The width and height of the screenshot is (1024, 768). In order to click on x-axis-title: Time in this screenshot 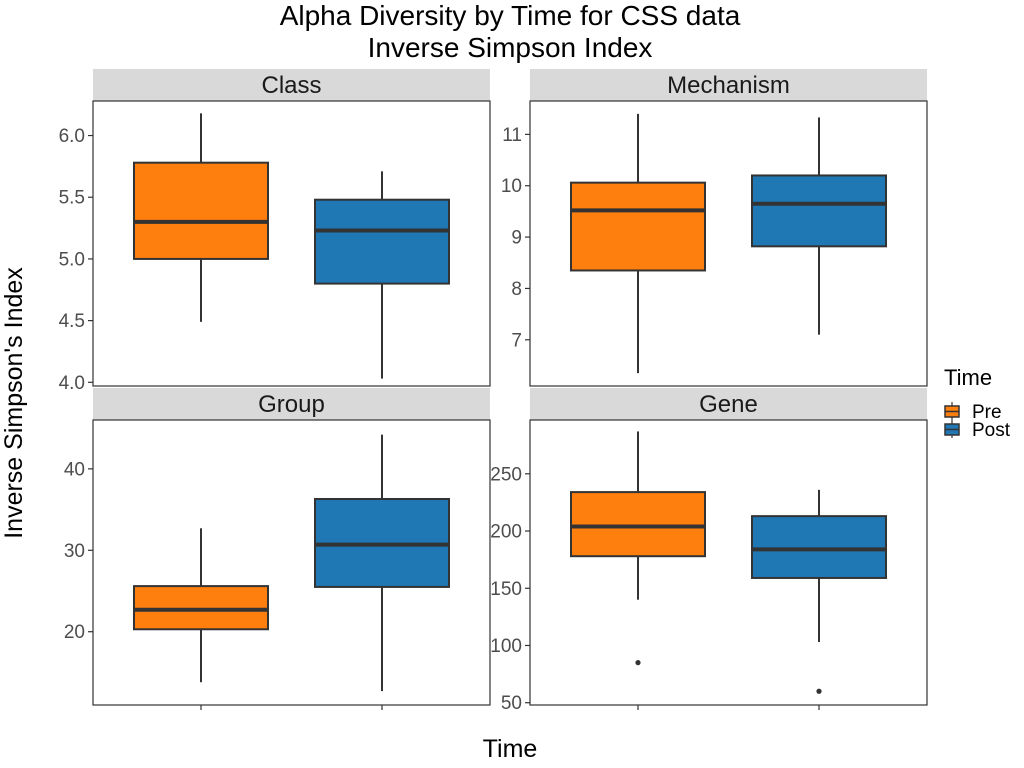, I will do `click(510, 749)`.